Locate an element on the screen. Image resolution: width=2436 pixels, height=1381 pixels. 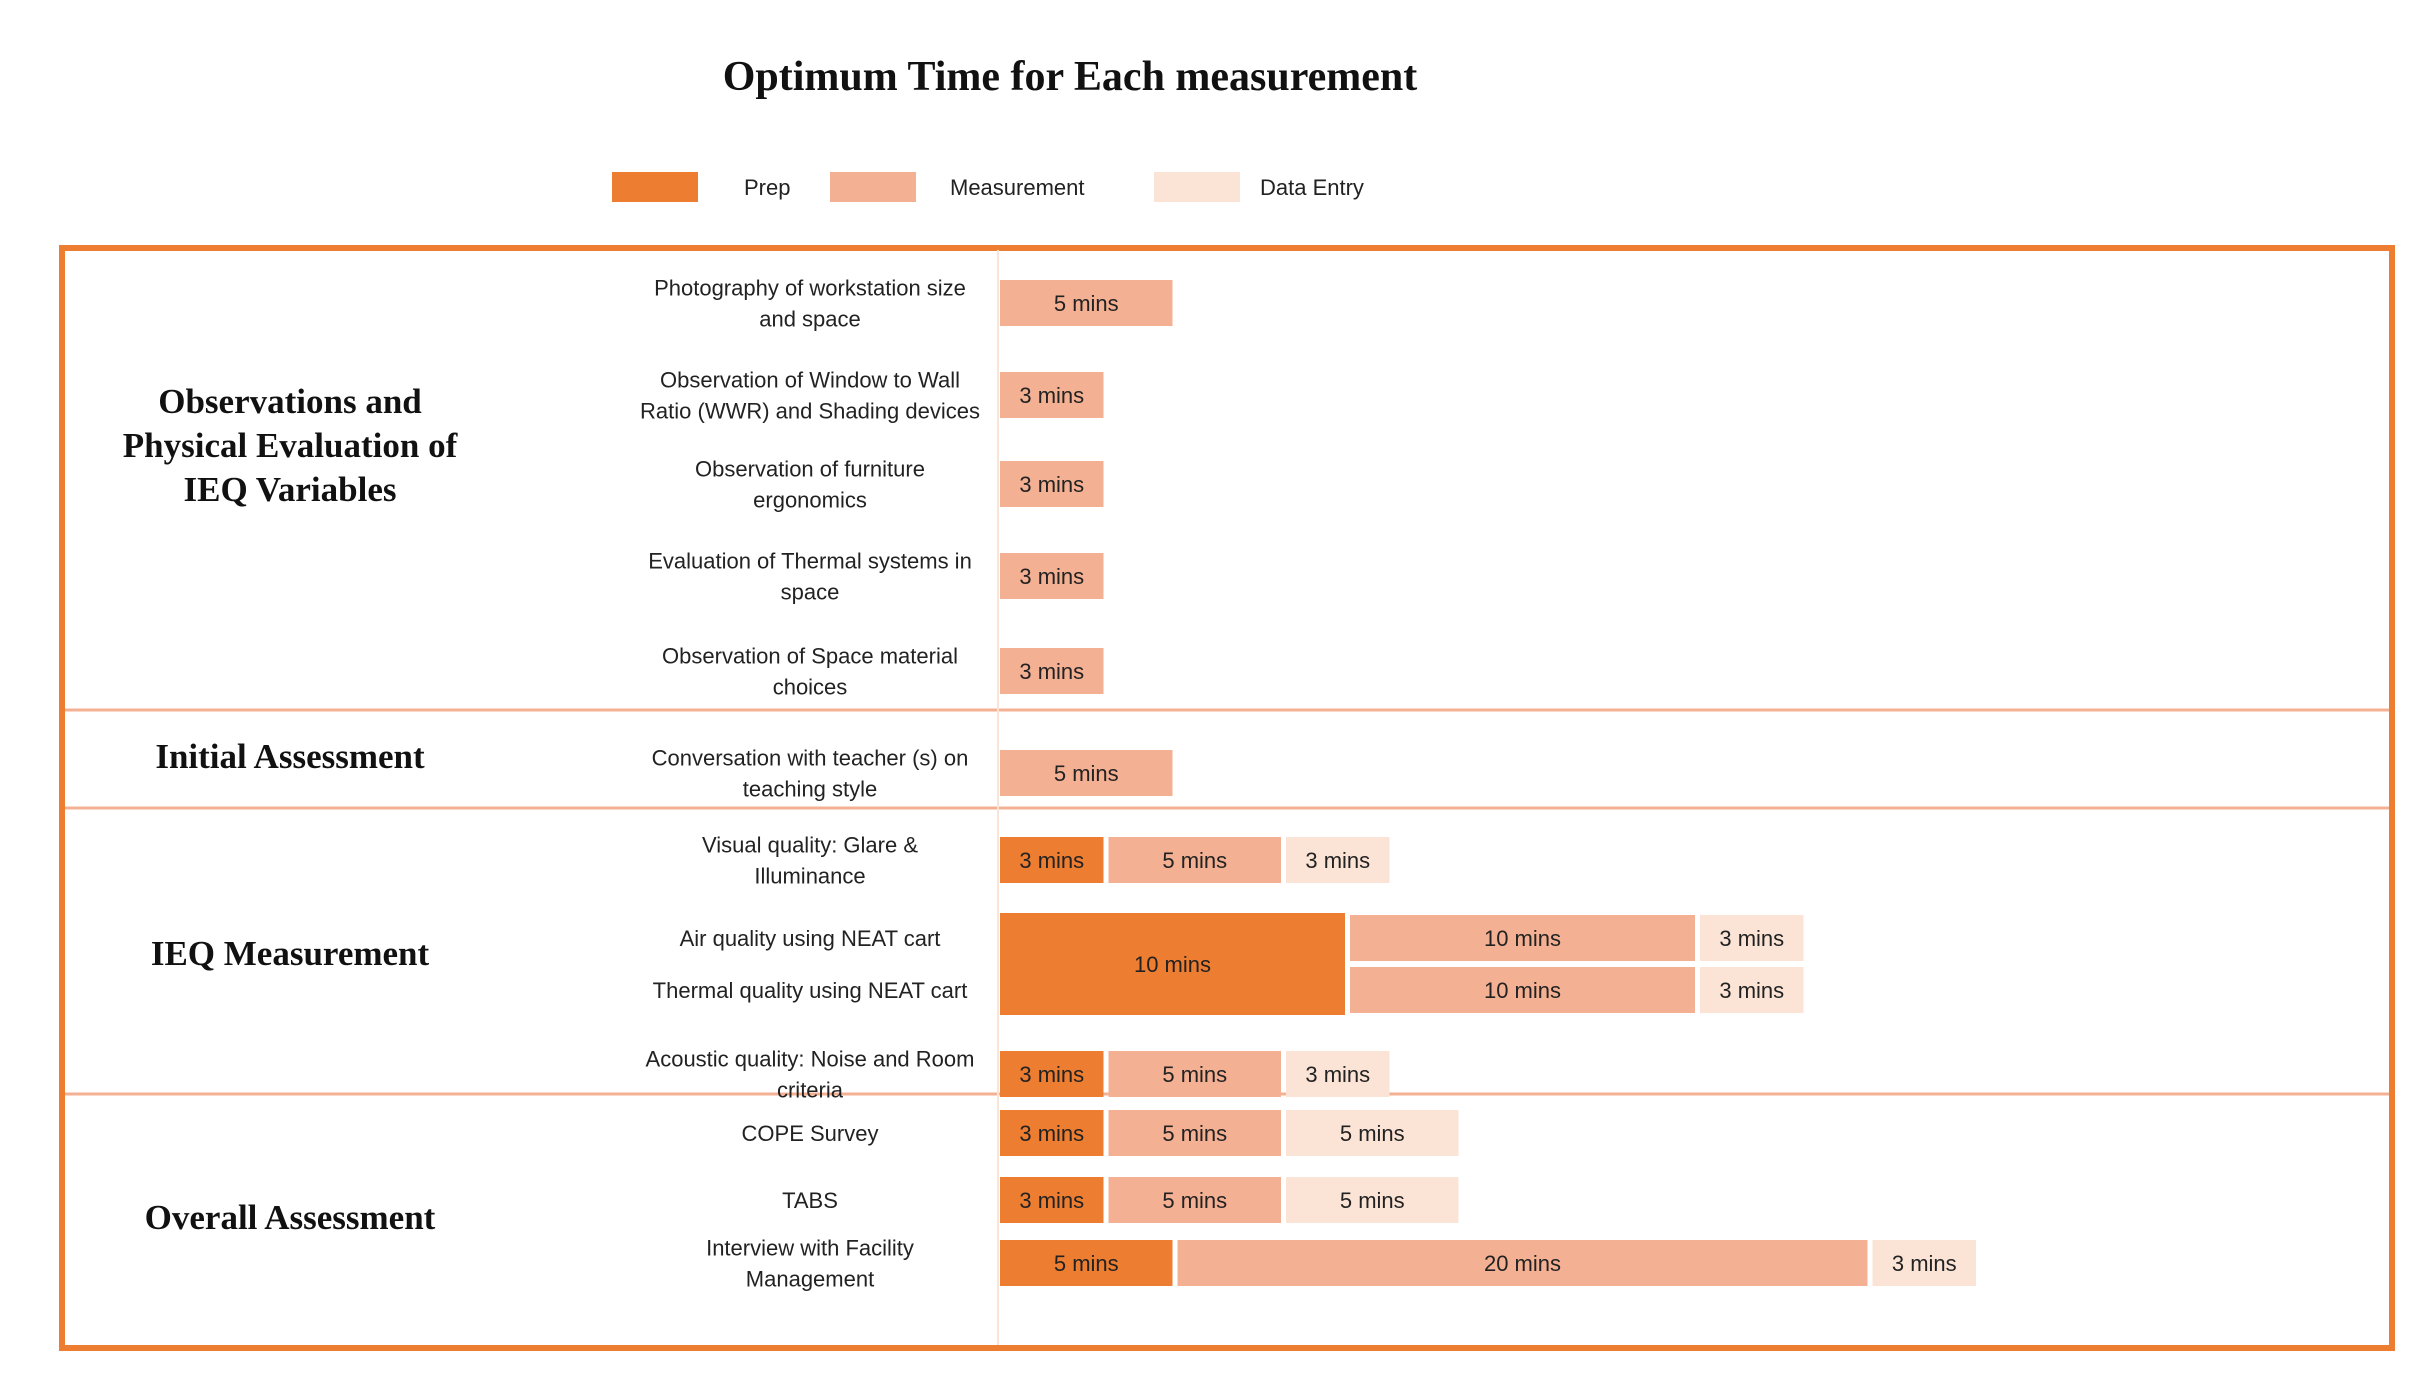
task-label-line: Photography of workstation size is located at coordinates (810, 288).